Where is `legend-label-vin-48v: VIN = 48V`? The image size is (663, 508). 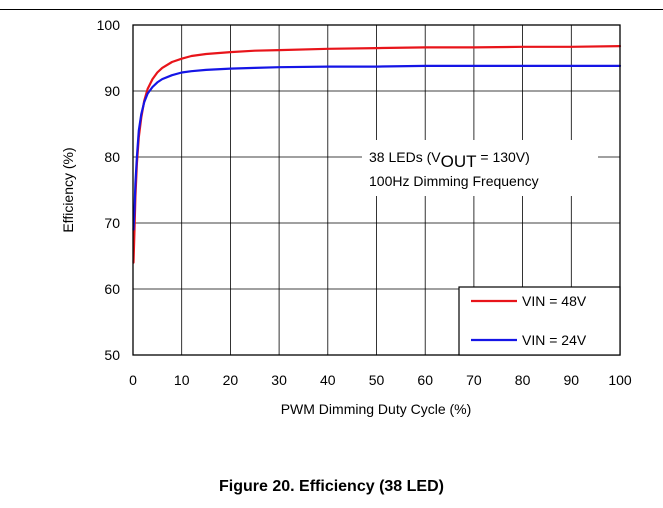 legend-label-vin-48v: VIN = 48V is located at coordinates (554, 301).